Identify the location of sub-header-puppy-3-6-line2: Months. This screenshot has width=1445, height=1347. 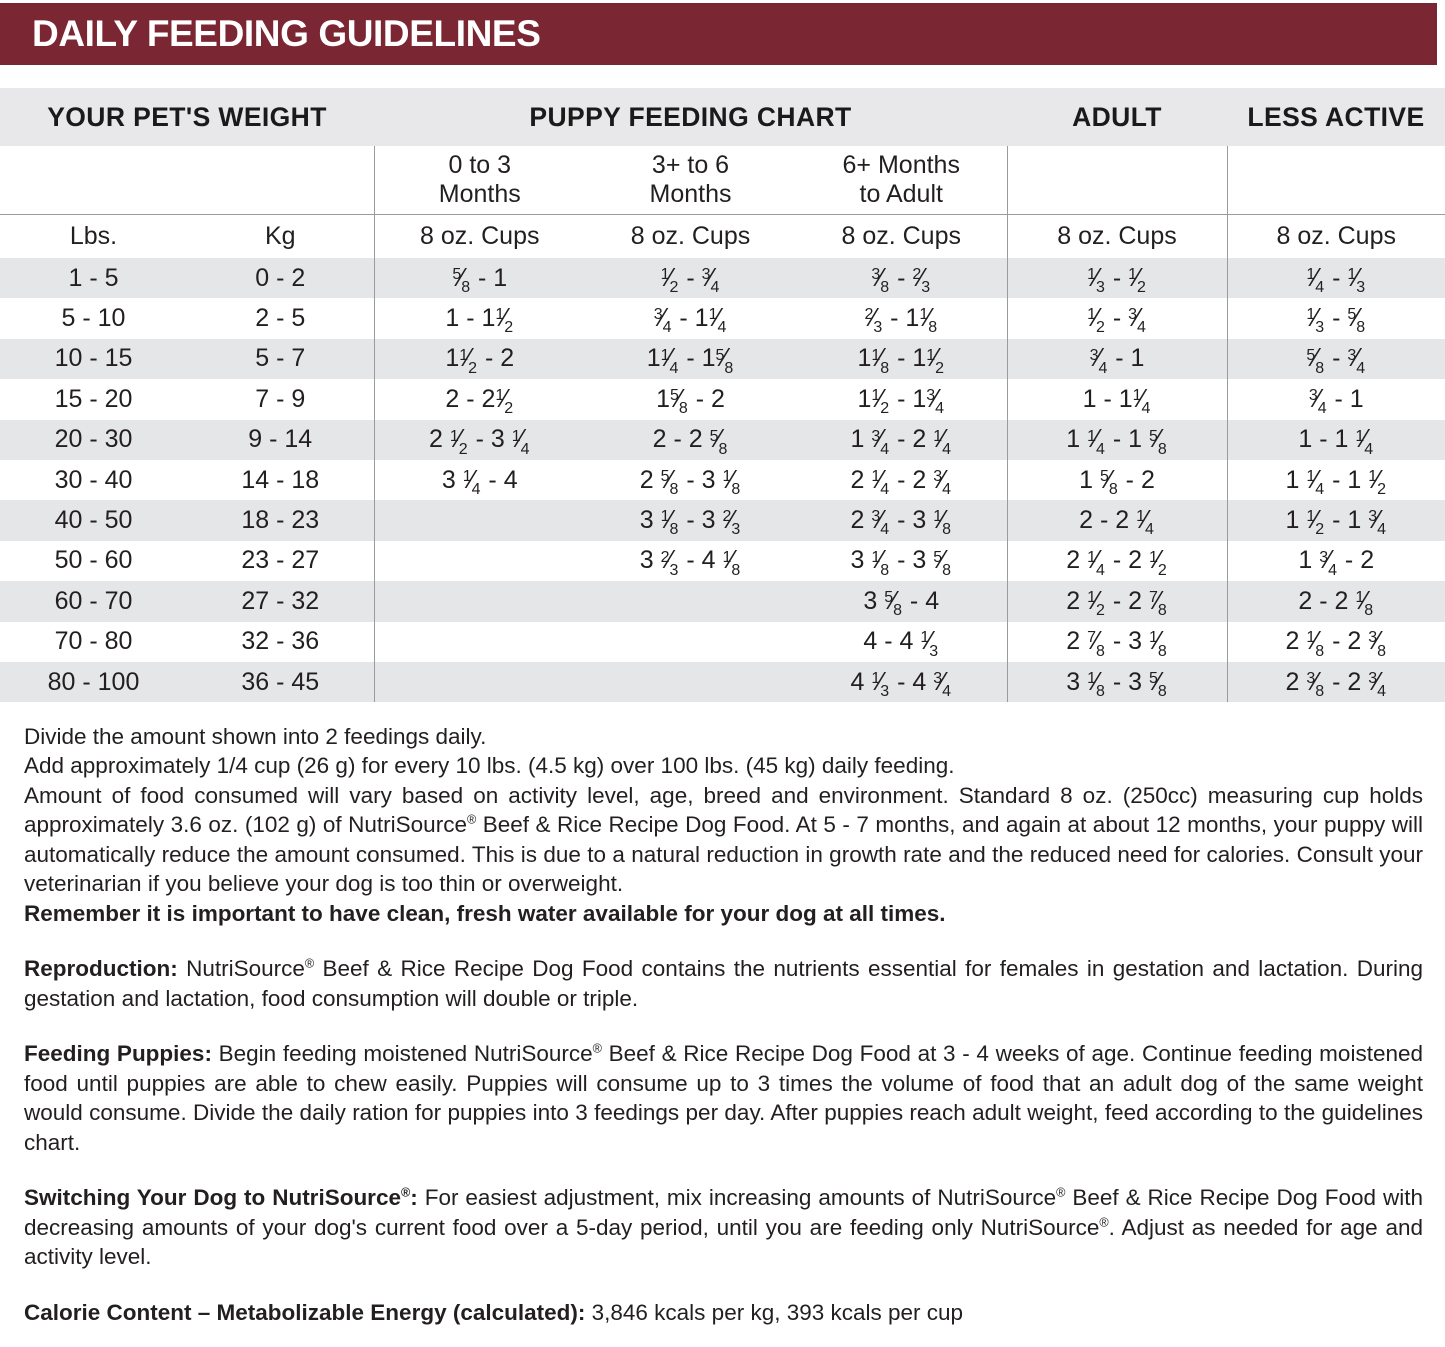
(690, 193).